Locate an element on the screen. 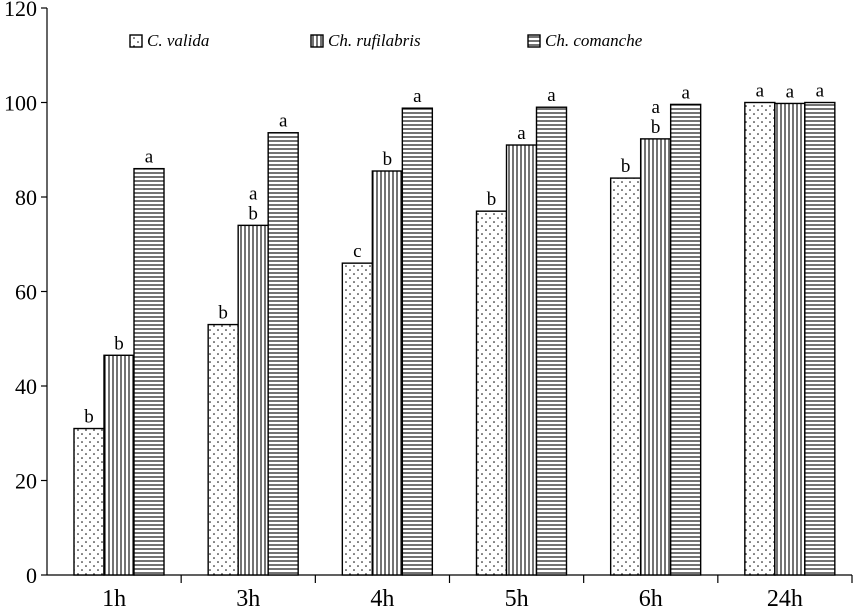 The width and height of the screenshot is (856, 613). legend: C. valida Ch. rufilabris Ch. comanche is located at coordinates (386, 40).